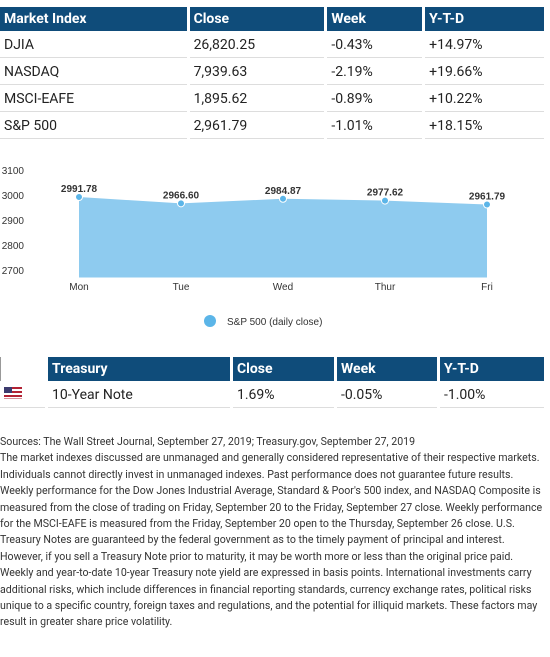 This screenshot has height=657, width=550. I want to click on header-cell: Market Index, so click(93, 19).